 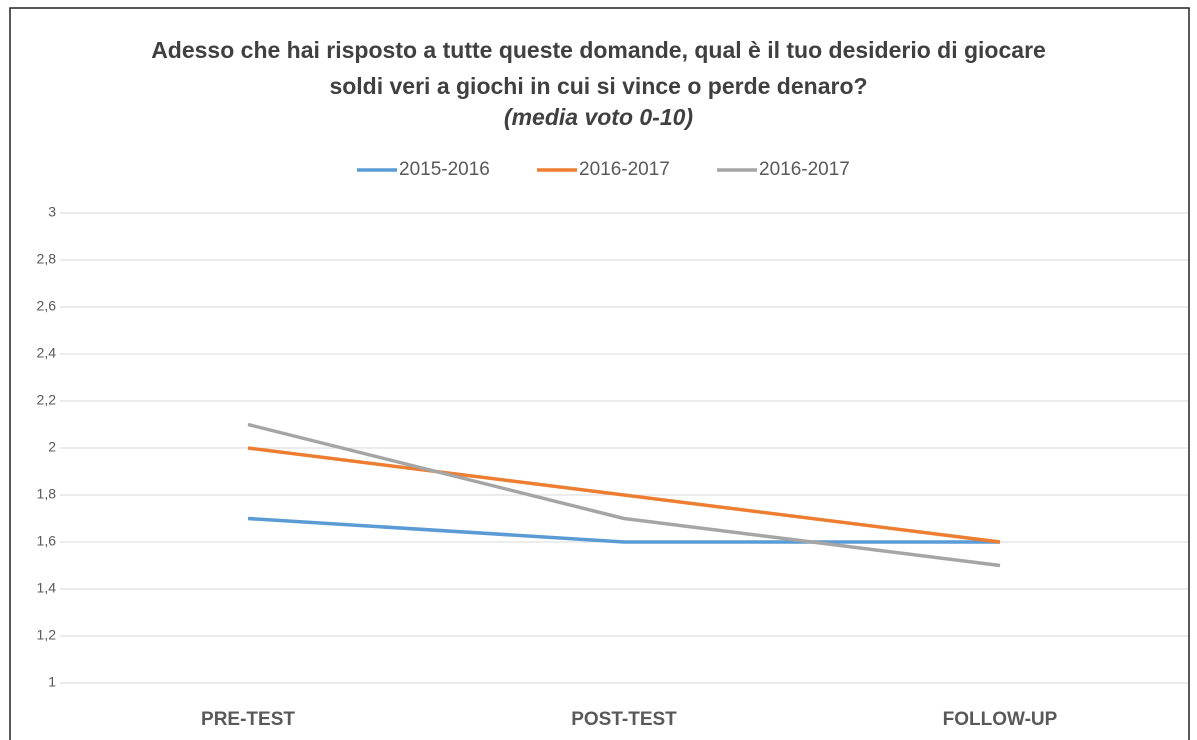 I want to click on y-tick-label: 1,2, so click(x=47, y=635).